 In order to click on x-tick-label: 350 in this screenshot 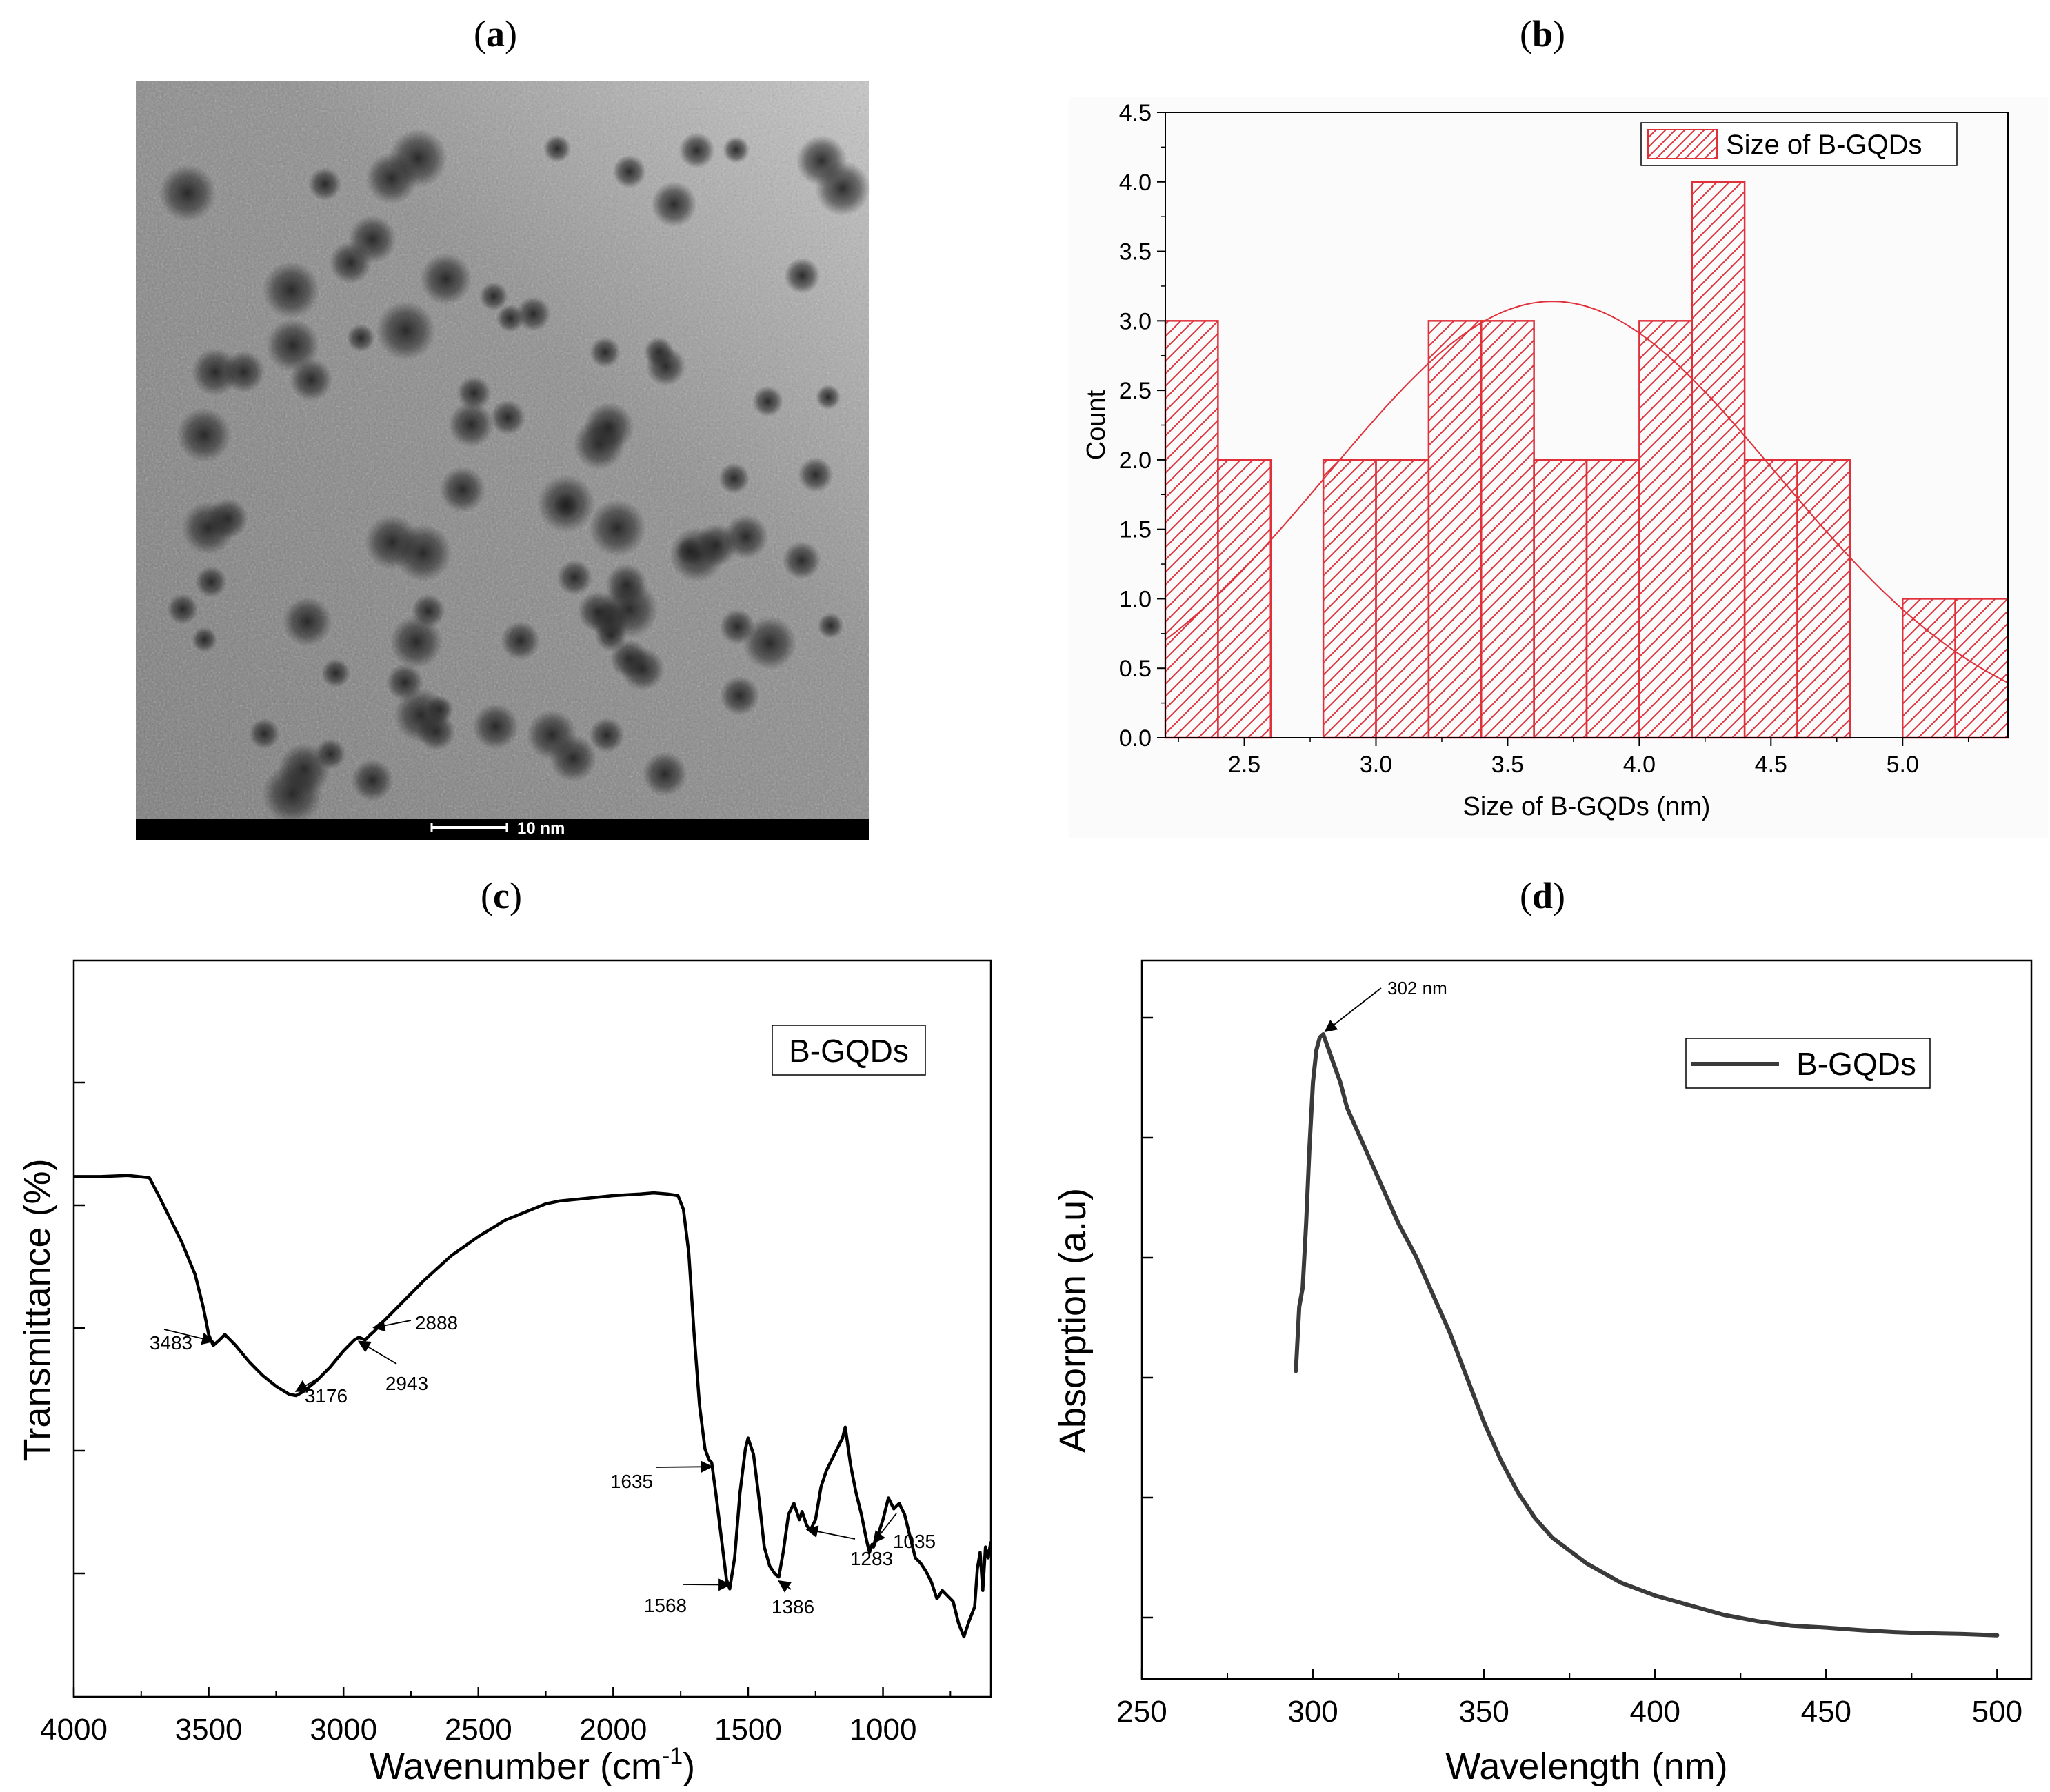, I will do `click(1483, 1712)`.